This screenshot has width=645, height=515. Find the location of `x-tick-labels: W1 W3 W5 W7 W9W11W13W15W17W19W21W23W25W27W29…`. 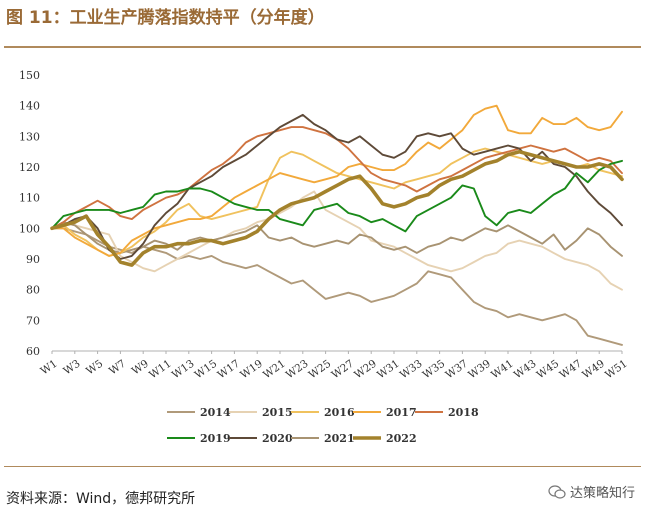

x-tick-labels: W1 W3 W5 W7 W9W11W13W15W17W19W21W23W25W27W29… is located at coordinates (334, 370).